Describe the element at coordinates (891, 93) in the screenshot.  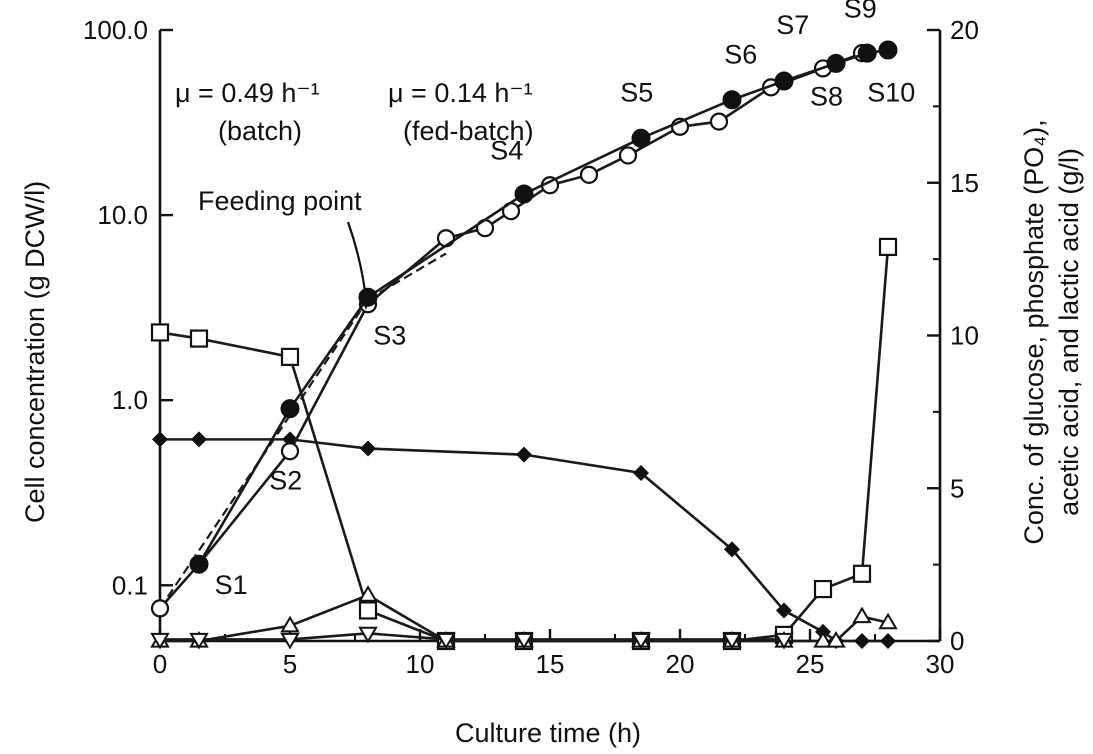
I see `sample-label-s10: S10` at that location.